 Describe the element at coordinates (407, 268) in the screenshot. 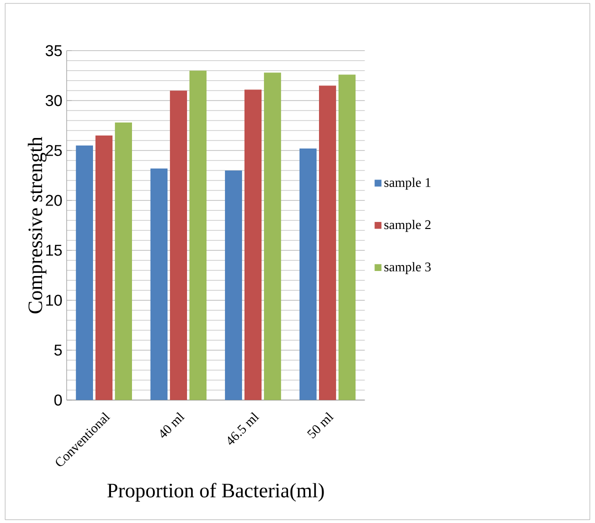

I see `legend-label: sample 3` at that location.